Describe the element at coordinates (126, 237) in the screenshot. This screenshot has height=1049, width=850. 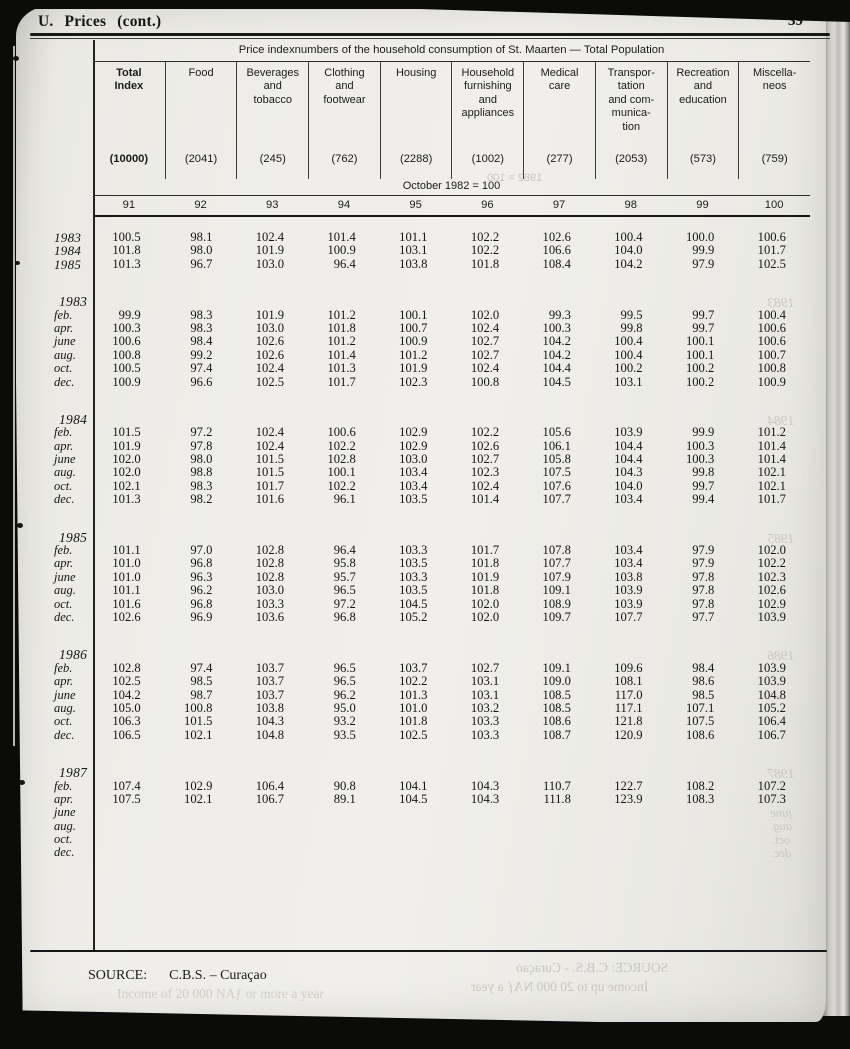
I see `table-cell: 100.5` at that location.